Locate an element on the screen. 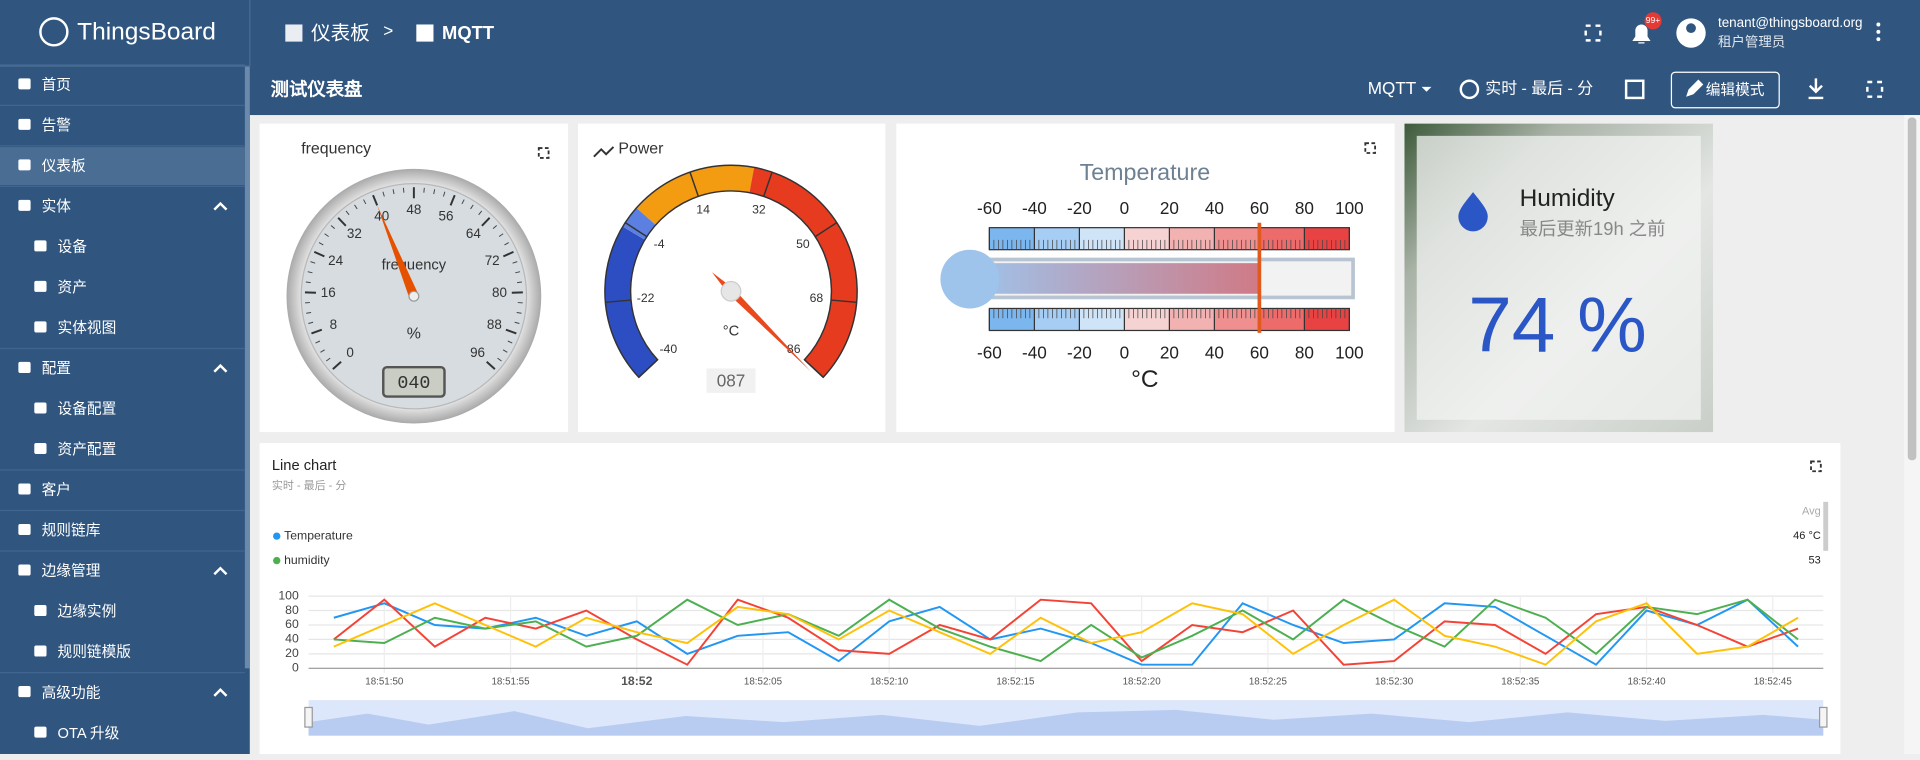  x-tick-label: 18:52:45 is located at coordinates (1773, 681).